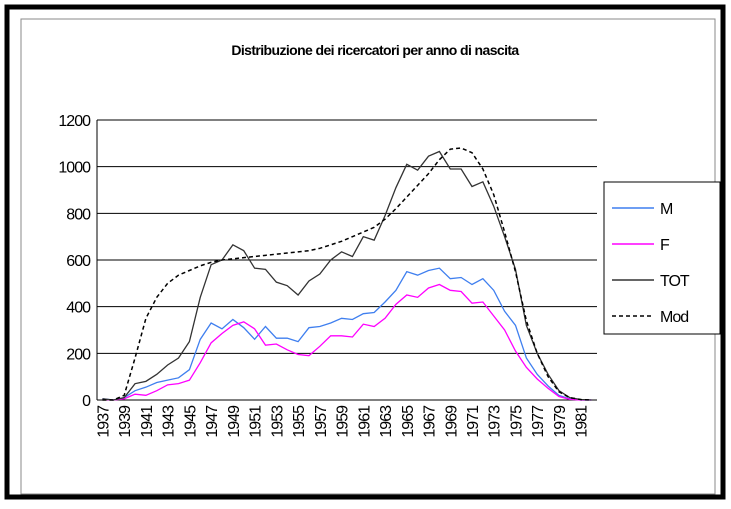 This screenshot has width=731, height=509. What do you see at coordinates (343, 421) in the screenshot?
I see `x-tick-label: 1959` at bounding box center [343, 421].